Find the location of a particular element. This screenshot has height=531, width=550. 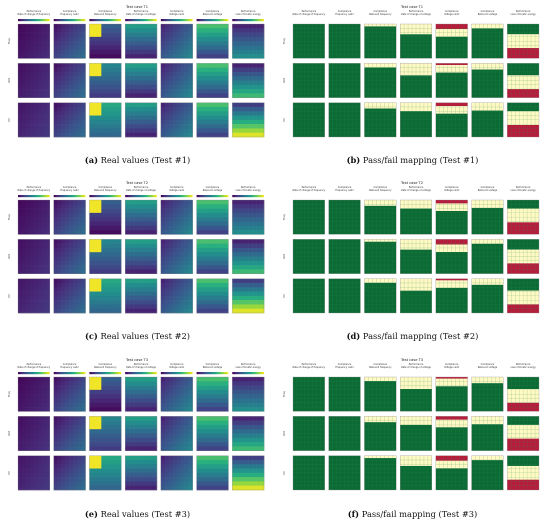

caption-c: (c) Real values (Test #2) is located at coordinates (137, 336).